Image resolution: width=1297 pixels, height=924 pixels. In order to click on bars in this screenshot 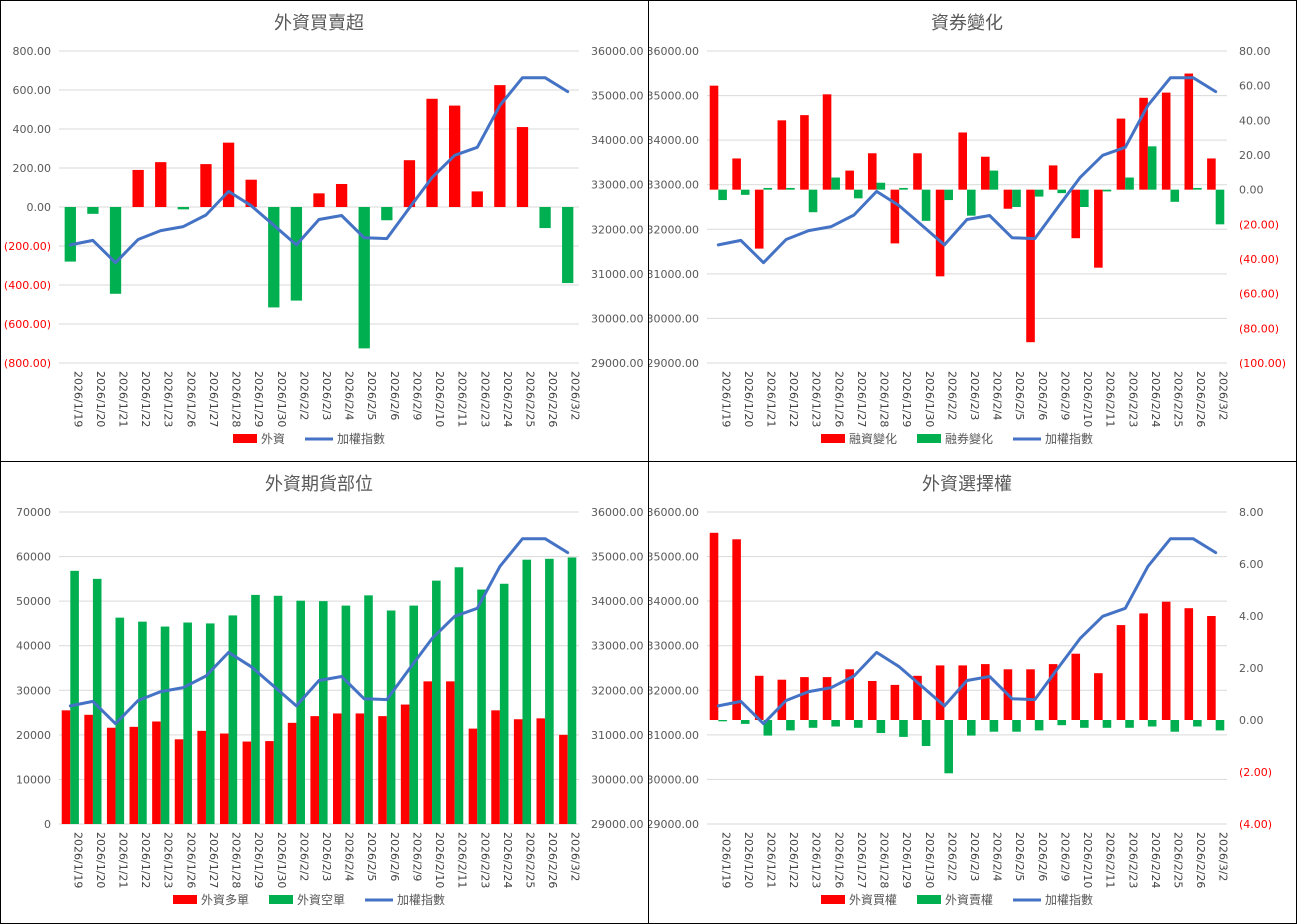, I will do `click(967, 208)`.